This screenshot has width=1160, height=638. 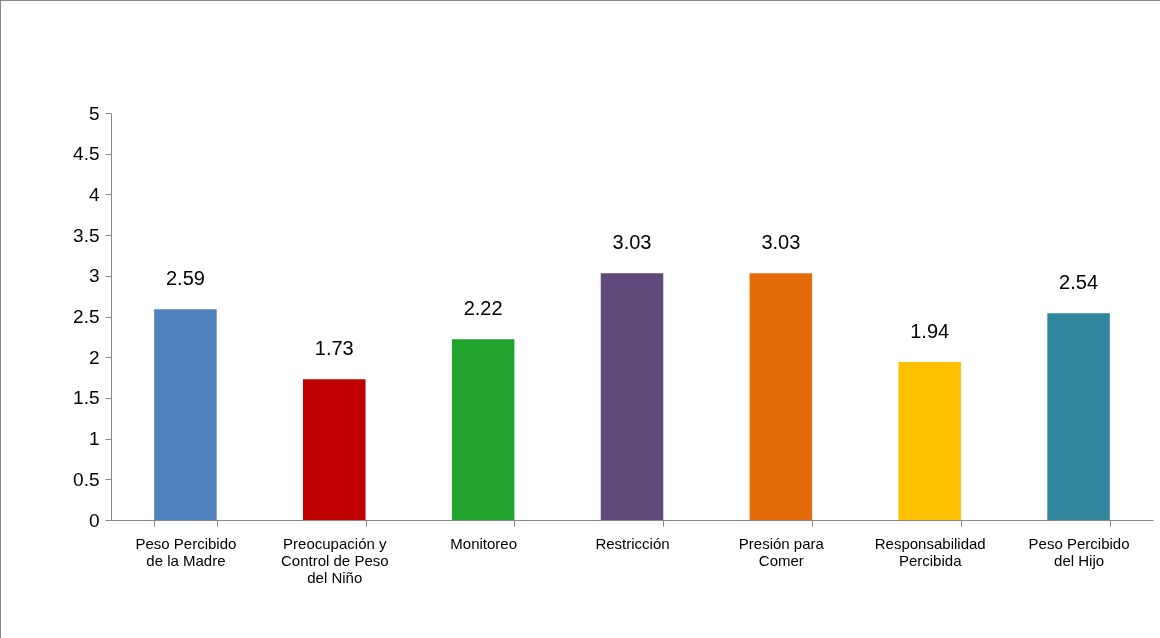 I want to click on x-tick-label: Monitoreo, so click(x=483, y=543).